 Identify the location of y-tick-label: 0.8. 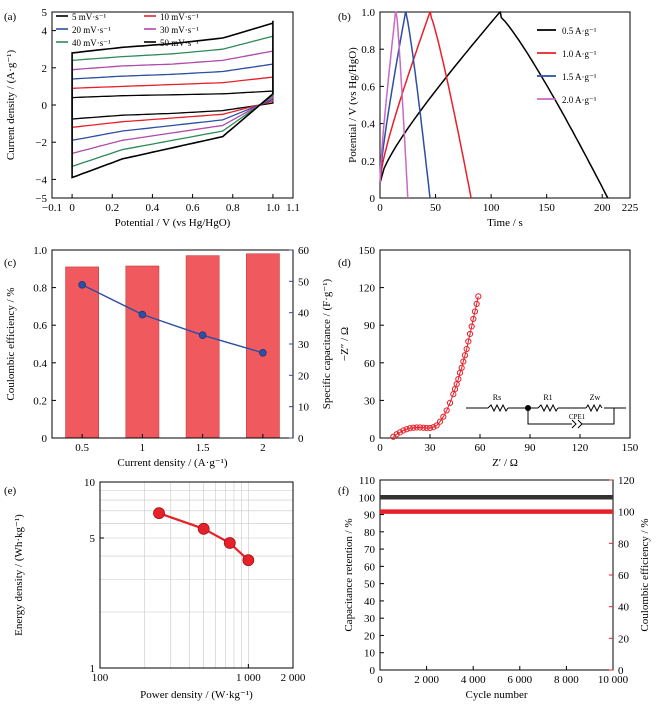
(40, 289).